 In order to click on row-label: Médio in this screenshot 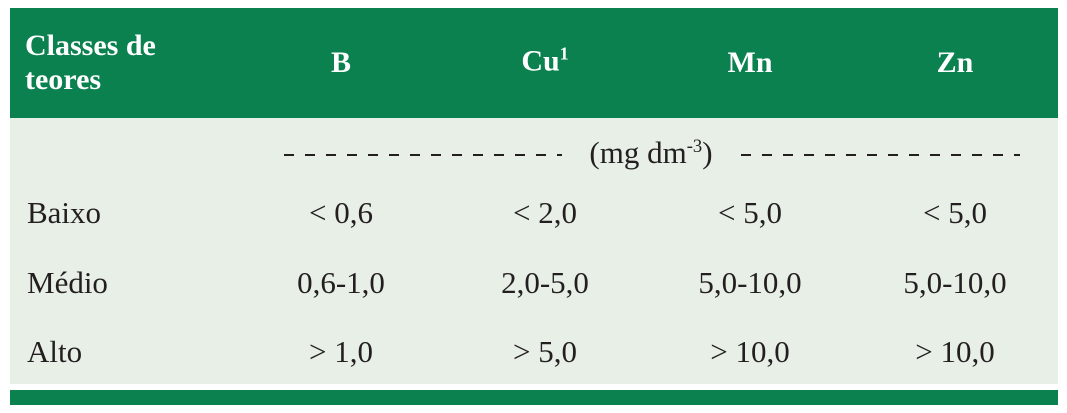, I will do `click(67, 282)`.